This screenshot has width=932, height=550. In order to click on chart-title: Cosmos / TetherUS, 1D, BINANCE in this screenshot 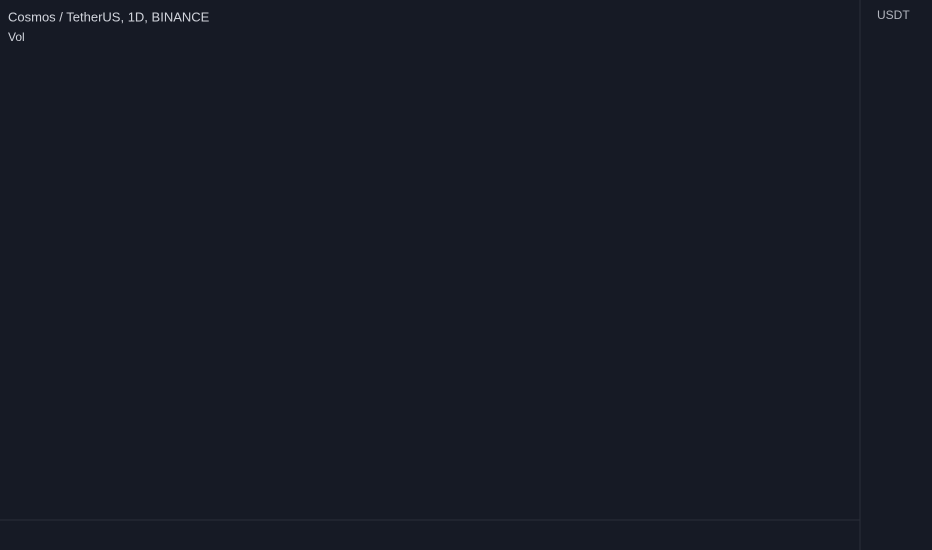, I will do `click(109, 16)`.